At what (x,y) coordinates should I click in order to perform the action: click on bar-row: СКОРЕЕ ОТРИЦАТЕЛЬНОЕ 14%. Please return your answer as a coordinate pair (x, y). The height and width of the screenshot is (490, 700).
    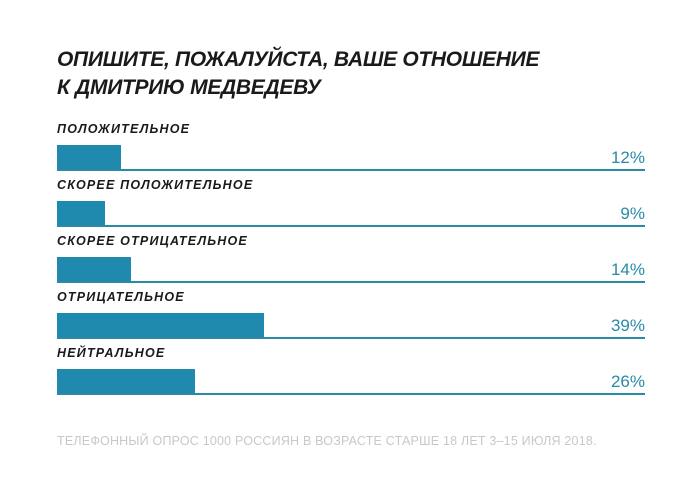
    Looking at the image, I should click on (351, 266).